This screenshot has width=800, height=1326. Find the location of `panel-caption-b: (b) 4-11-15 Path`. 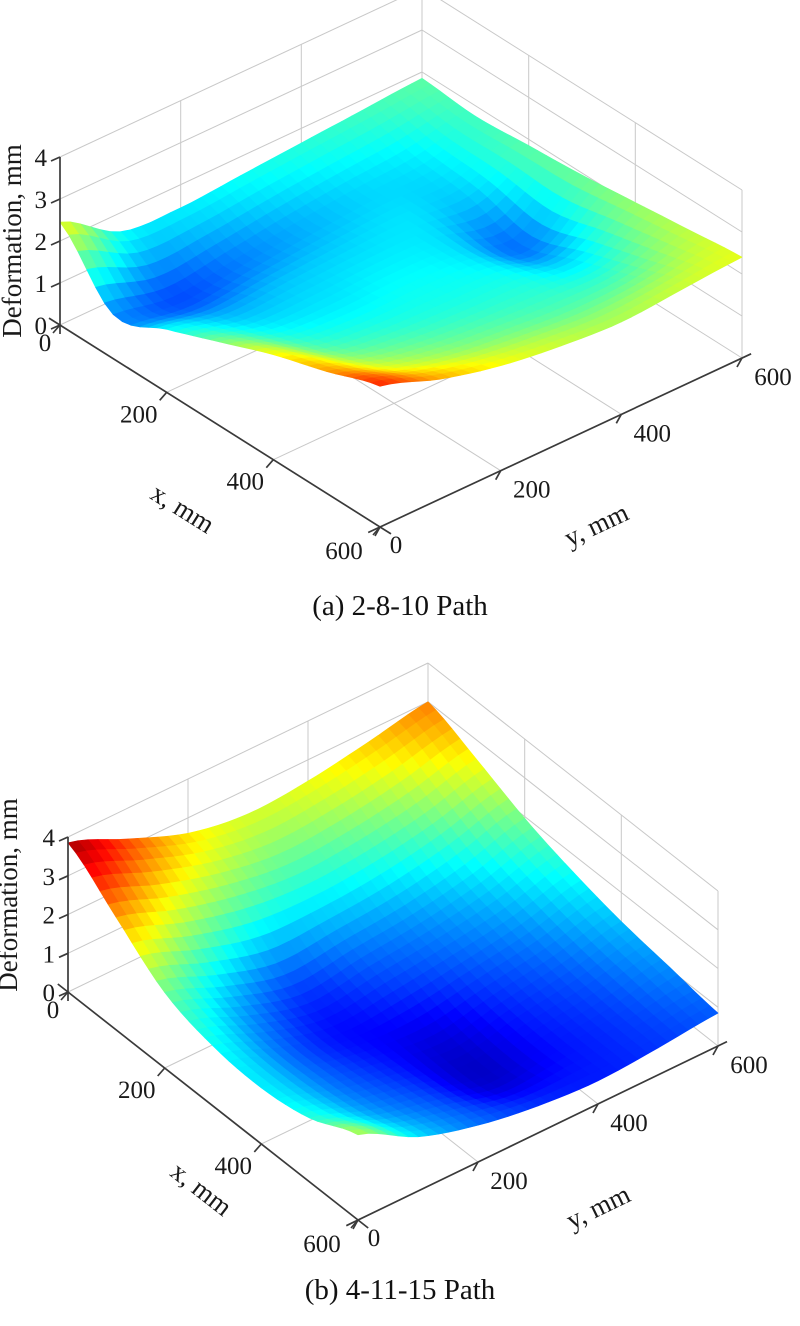

panel-caption-b: (b) 4-11-15 Path is located at coordinates (400, 1290).